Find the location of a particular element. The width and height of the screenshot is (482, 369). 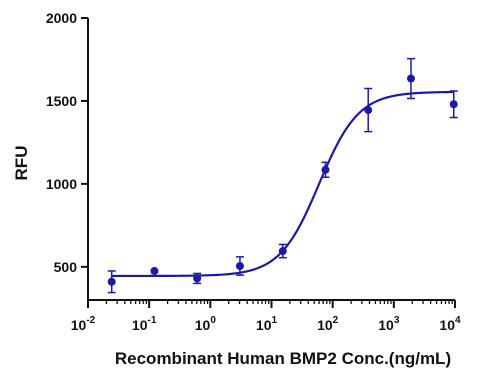

y-tick-label: 1500 is located at coordinates (61, 101).